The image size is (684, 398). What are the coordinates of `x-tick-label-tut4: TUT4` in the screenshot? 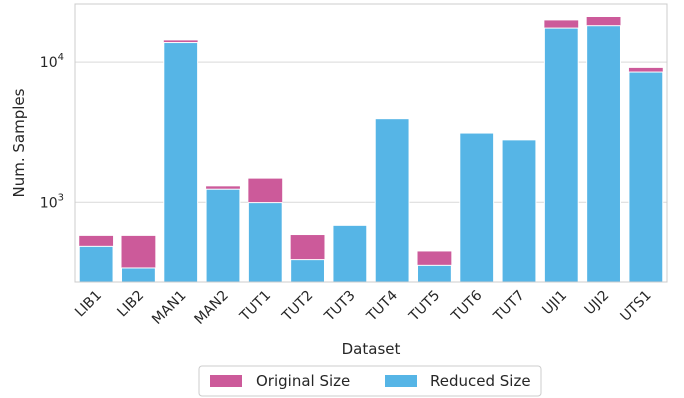 It's located at (382, 306).